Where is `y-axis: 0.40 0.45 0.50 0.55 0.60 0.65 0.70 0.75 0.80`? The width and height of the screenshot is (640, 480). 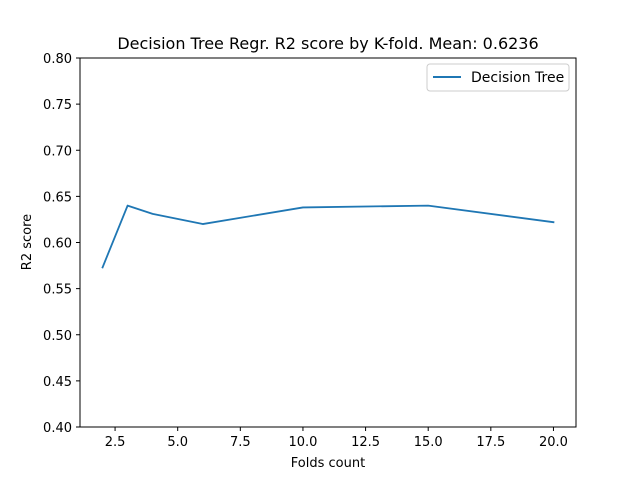 y-axis: 0.40 0.45 0.50 0.55 0.60 0.65 0.70 0.75 0.80 is located at coordinates (61, 244).